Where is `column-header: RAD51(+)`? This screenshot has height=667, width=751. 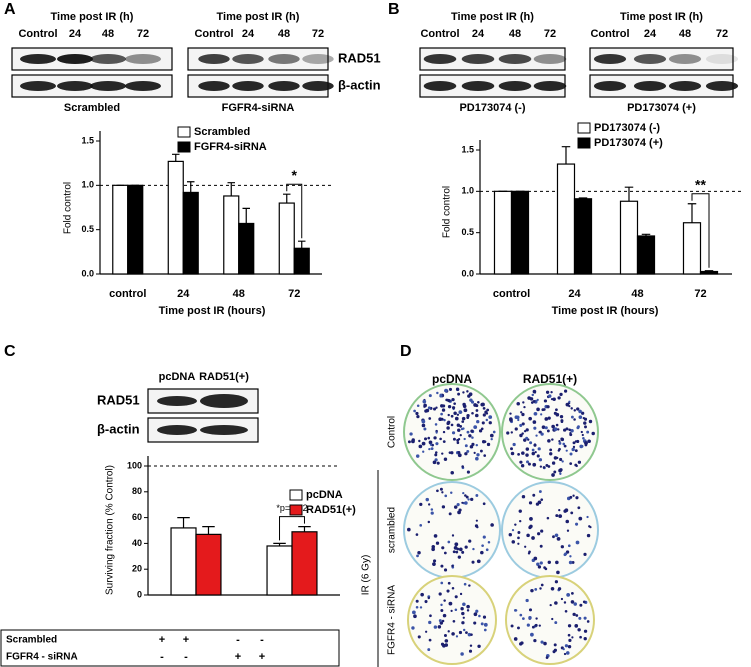
column-header: RAD51(+) is located at coordinates (550, 379).